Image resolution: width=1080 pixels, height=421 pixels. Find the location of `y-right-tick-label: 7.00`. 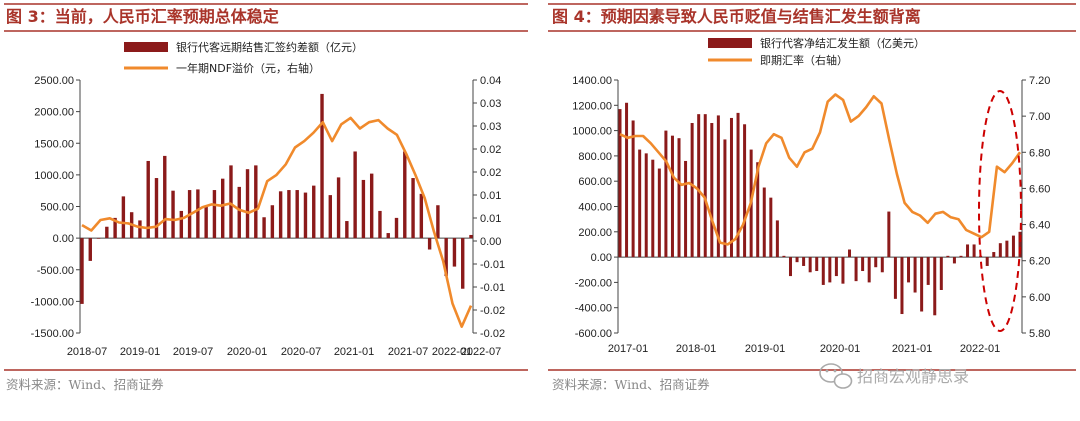

y-right-tick-label: 7.00 is located at coordinates (1039, 117).